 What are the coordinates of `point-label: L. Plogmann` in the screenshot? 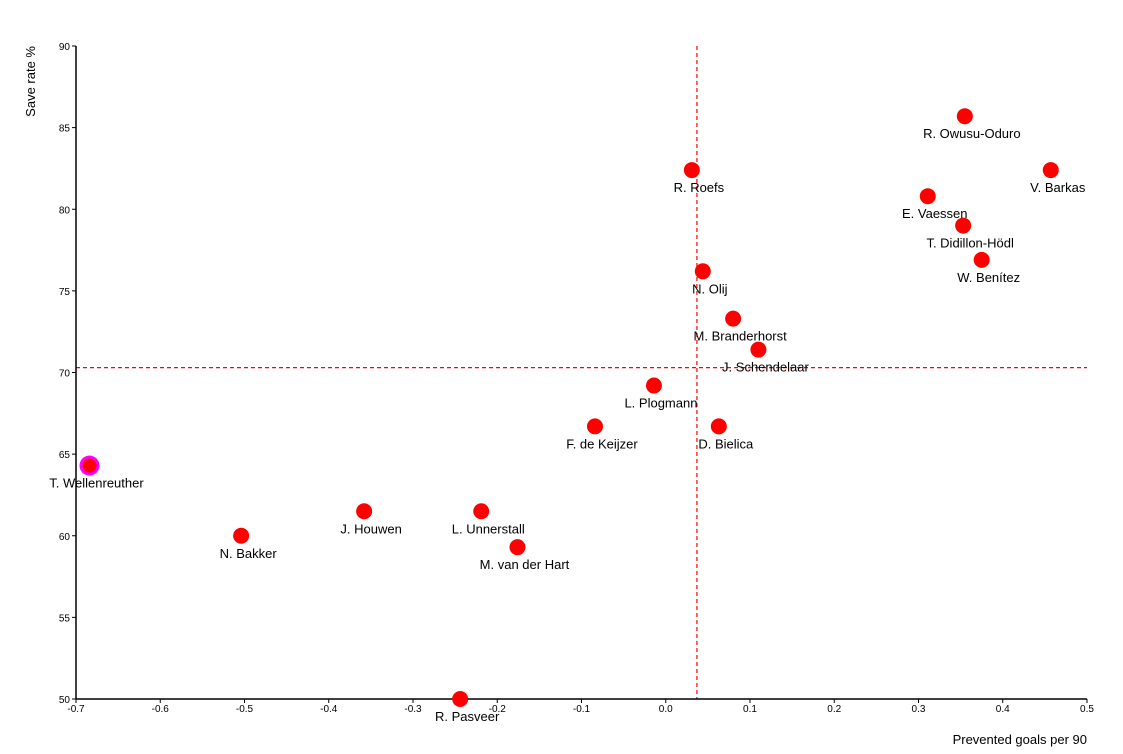 It's located at (660, 403).